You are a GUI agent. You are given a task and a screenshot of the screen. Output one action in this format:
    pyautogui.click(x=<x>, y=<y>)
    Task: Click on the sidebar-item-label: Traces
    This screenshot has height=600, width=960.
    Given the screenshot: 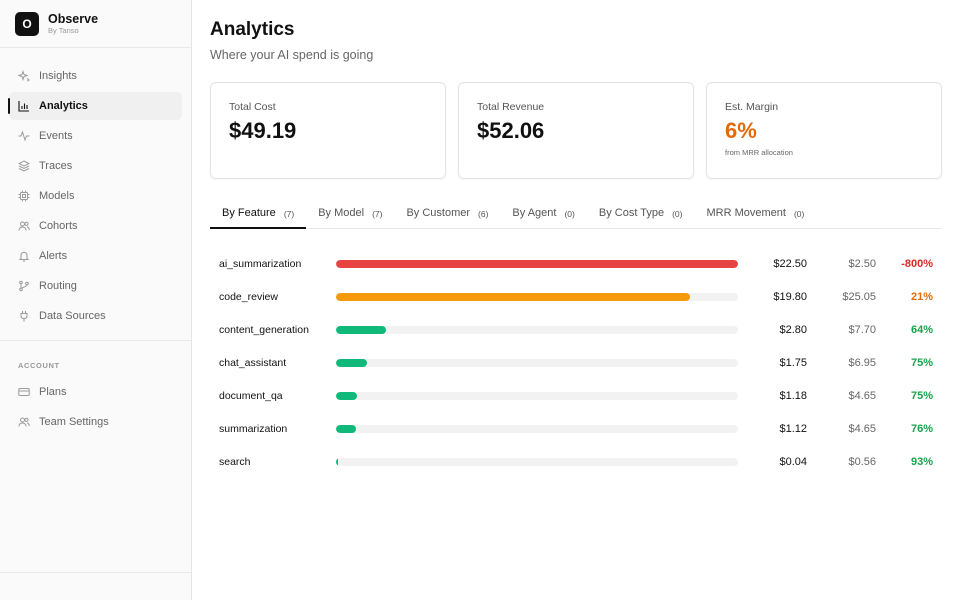 What is the action you would take?
    pyautogui.click(x=56, y=166)
    